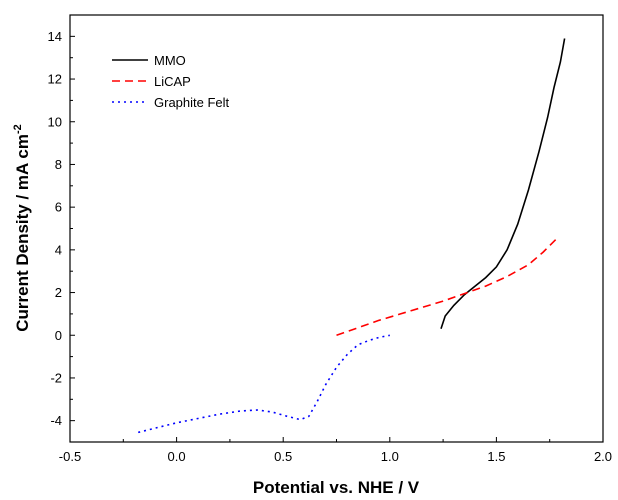  I want to click on x-tick-label: 1.0, so click(390, 456).